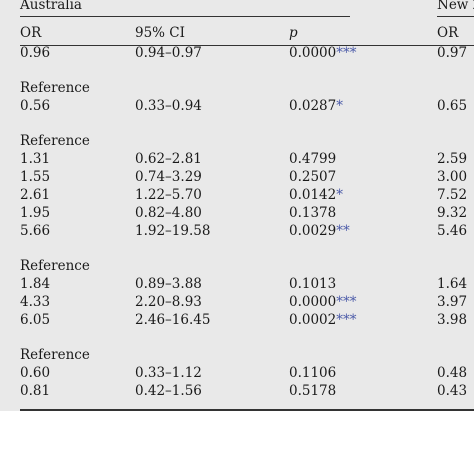 This screenshot has height=474, width=474. What do you see at coordinates (452, 231) in the screenshot?
I see `cell-or-right: 5.46` at bounding box center [452, 231].